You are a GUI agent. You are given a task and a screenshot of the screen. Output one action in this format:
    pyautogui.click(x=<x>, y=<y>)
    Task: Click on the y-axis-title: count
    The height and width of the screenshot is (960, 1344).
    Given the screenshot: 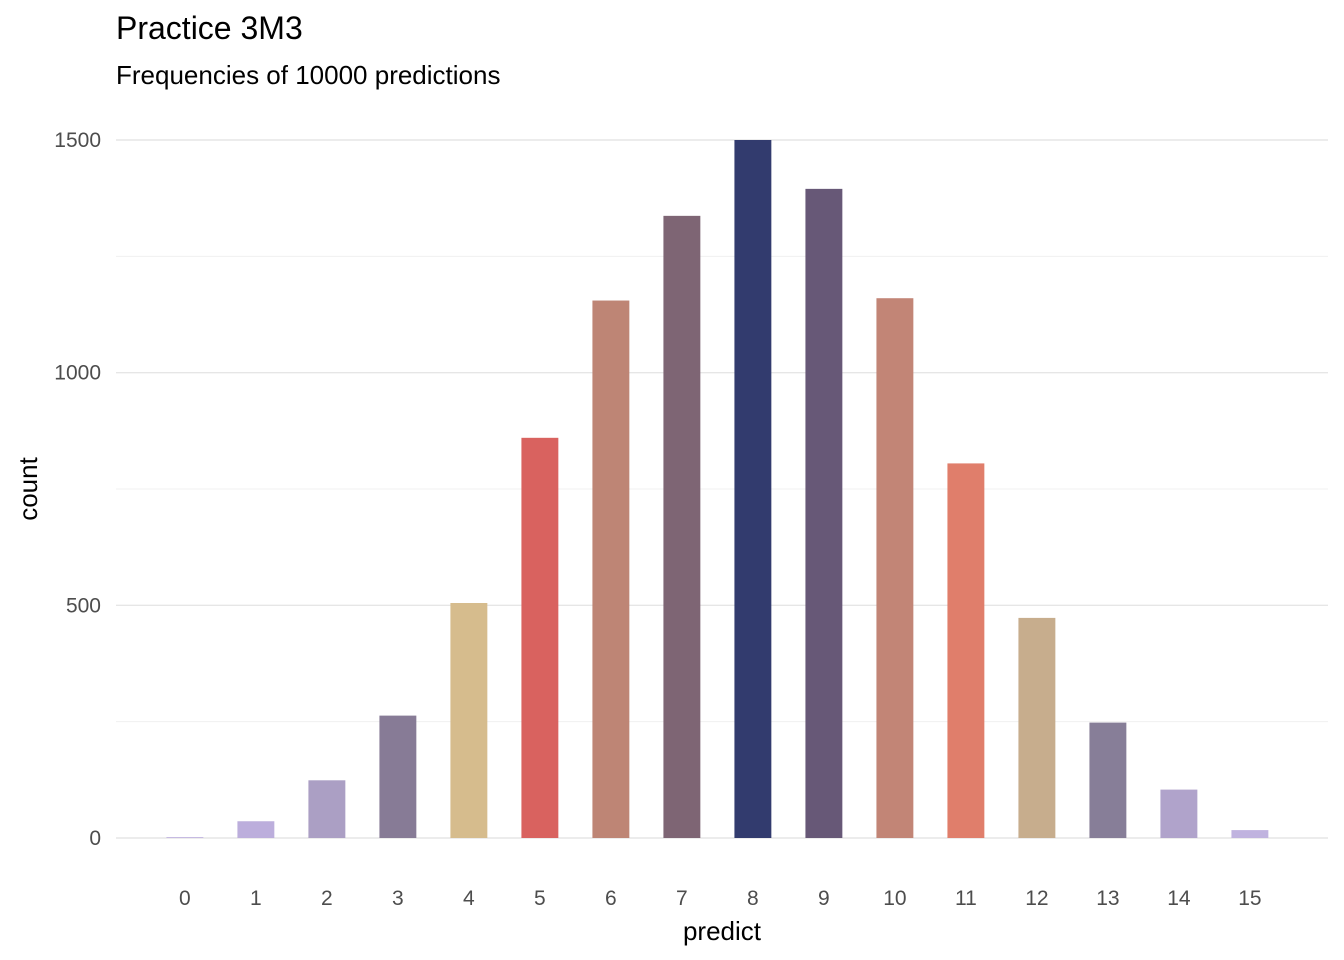 What is the action you would take?
    pyautogui.click(x=28, y=488)
    